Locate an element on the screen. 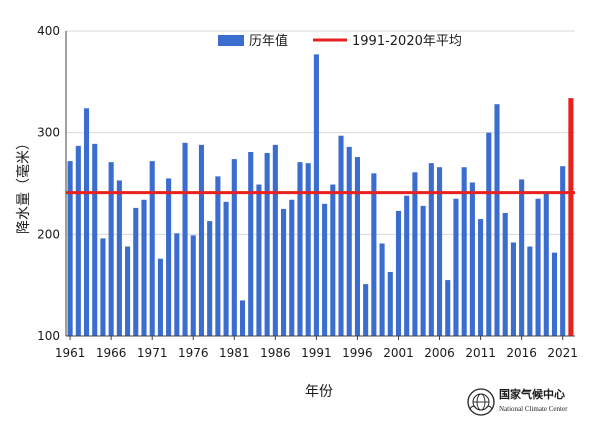 The width and height of the screenshot is (600, 421). bar-1983 is located at coordinates (251, 243).